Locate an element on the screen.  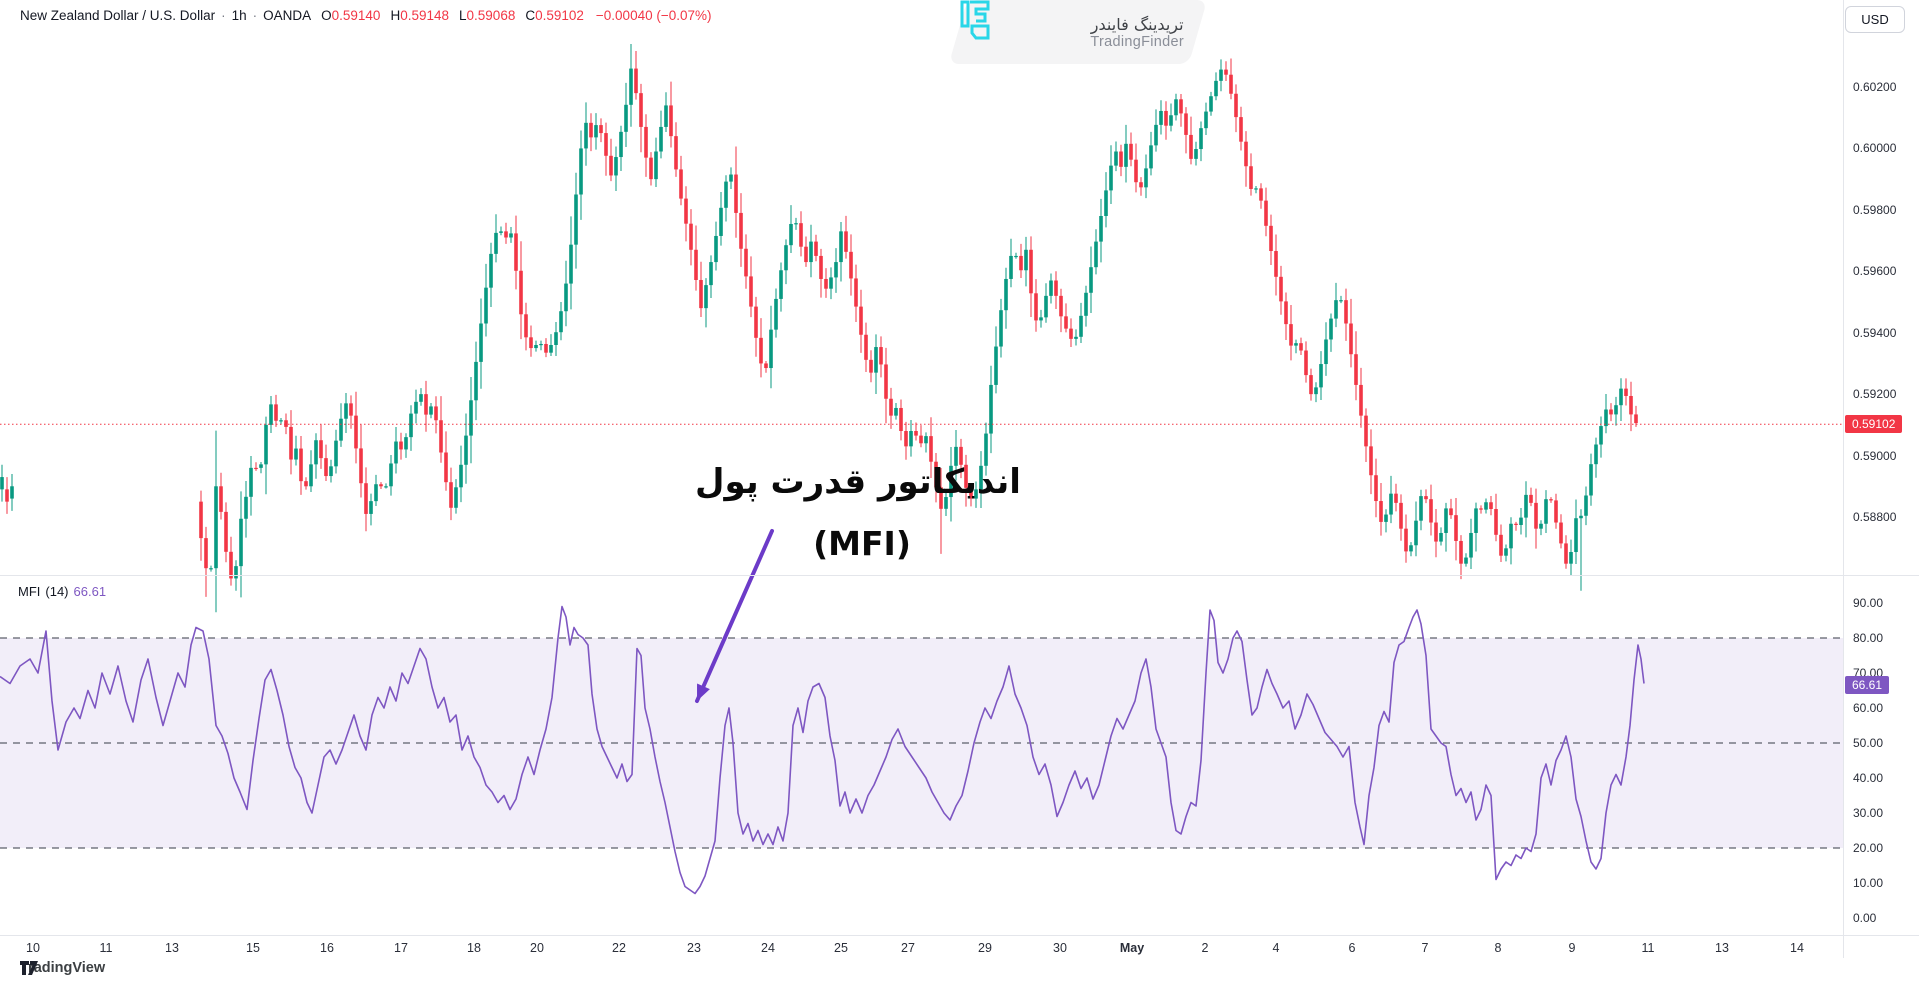
ohlc-open: O0.59140 is located at coordinates (351, 15).